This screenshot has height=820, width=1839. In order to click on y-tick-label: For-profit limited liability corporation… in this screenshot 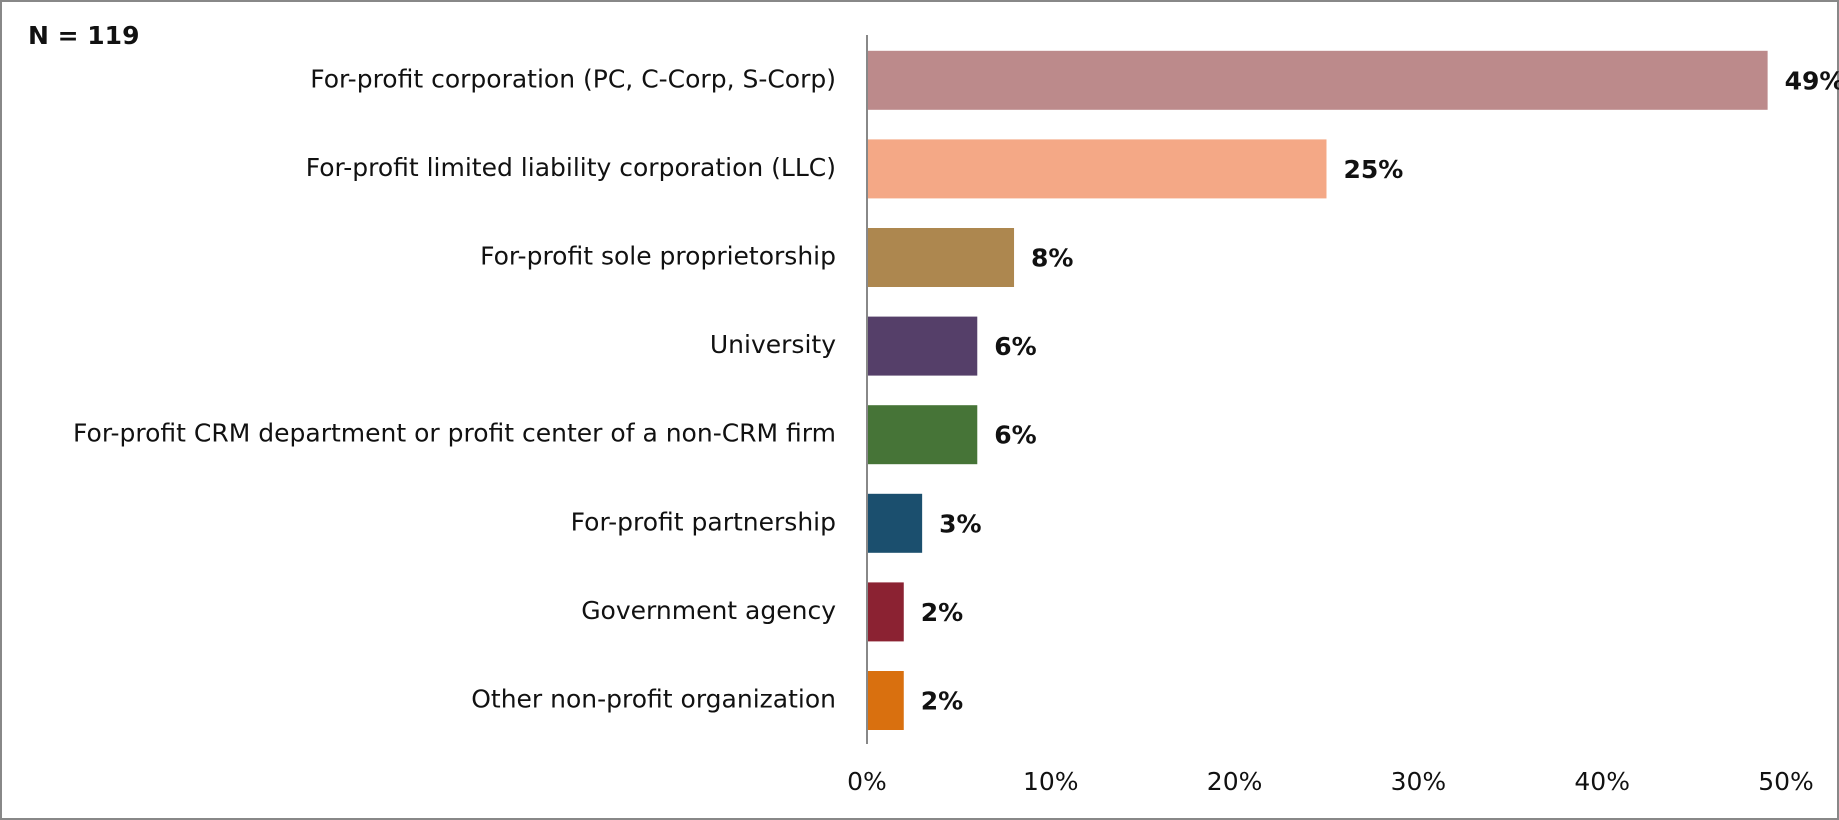, I will do `click(571, 167)`.